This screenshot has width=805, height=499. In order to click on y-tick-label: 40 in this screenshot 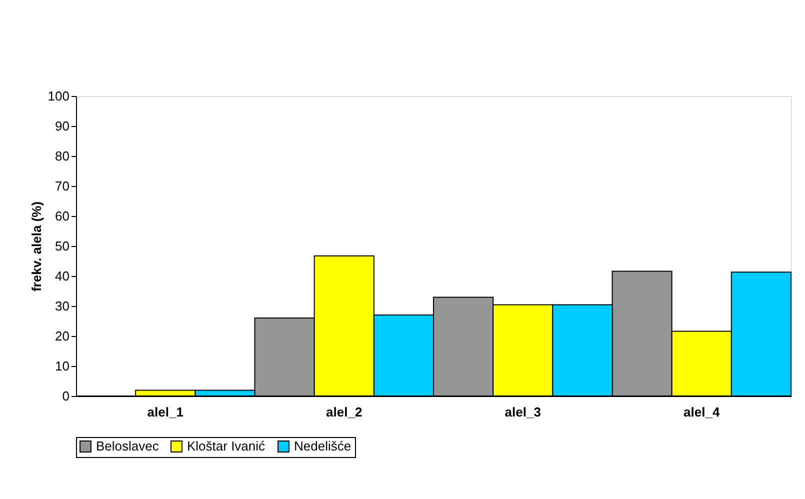, I will do `click(62, 276)`.